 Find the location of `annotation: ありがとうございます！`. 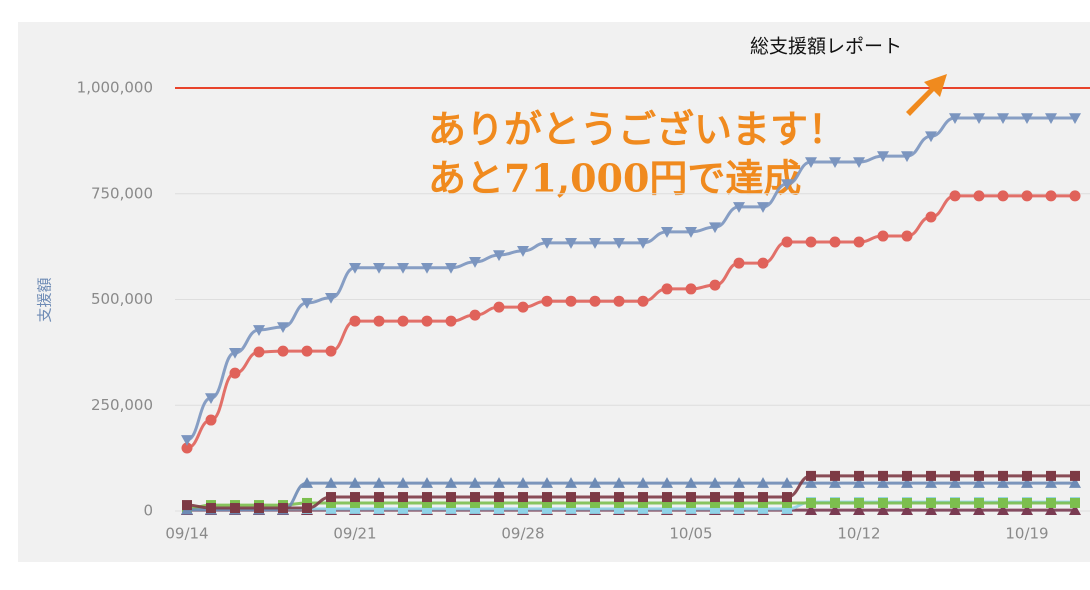

annotation: ありがとうございます！ is located at coordinates (637, 129).